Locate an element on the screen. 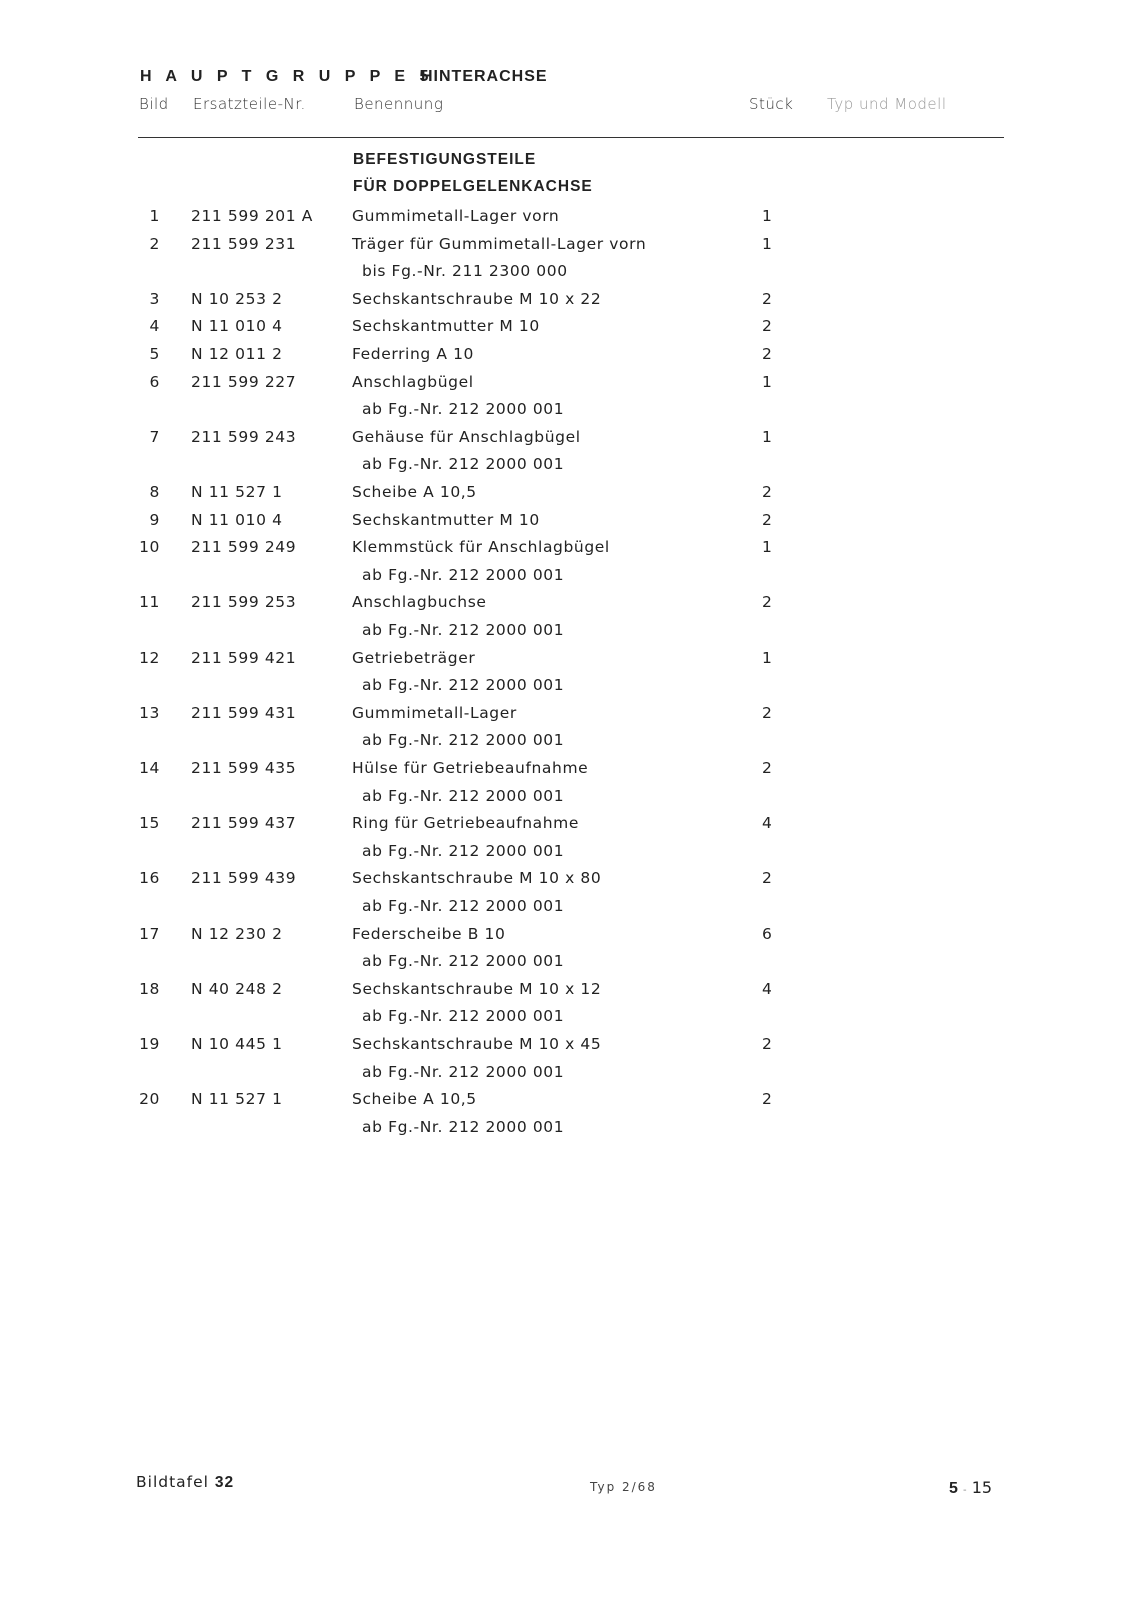 The height and width of the screenshot is (1600, 1133). type-date: Typ 2/68 is located at coordinates (623, 1487).